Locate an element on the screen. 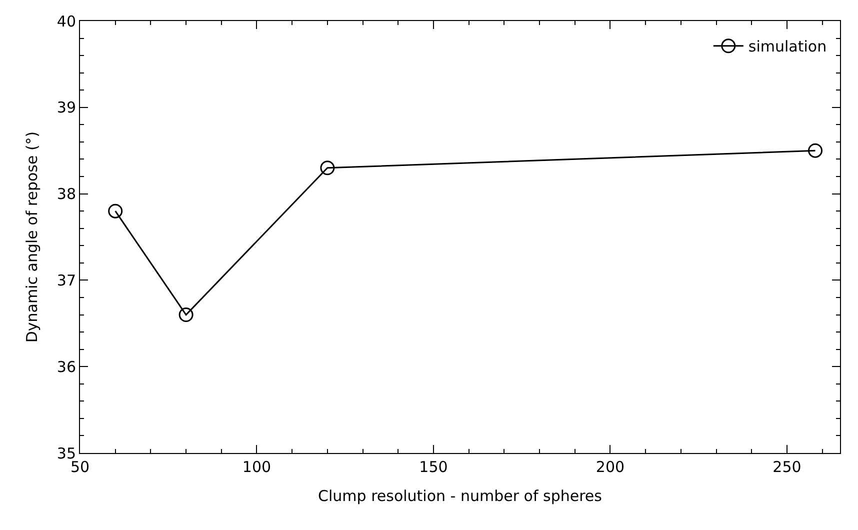 This screenshot has width=858, height=530. x-tick-label: 100 is located at coordinates (257, 467).